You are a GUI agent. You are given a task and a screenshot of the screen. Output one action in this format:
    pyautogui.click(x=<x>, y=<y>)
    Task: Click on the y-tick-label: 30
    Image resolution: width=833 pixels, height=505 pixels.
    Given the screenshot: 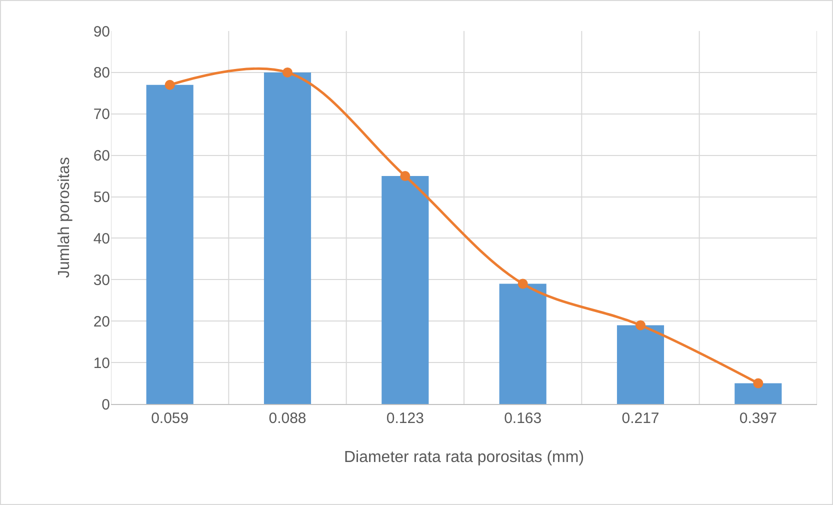 What is the action you would take?
    pyautogui.click(x=101, y=280)
    